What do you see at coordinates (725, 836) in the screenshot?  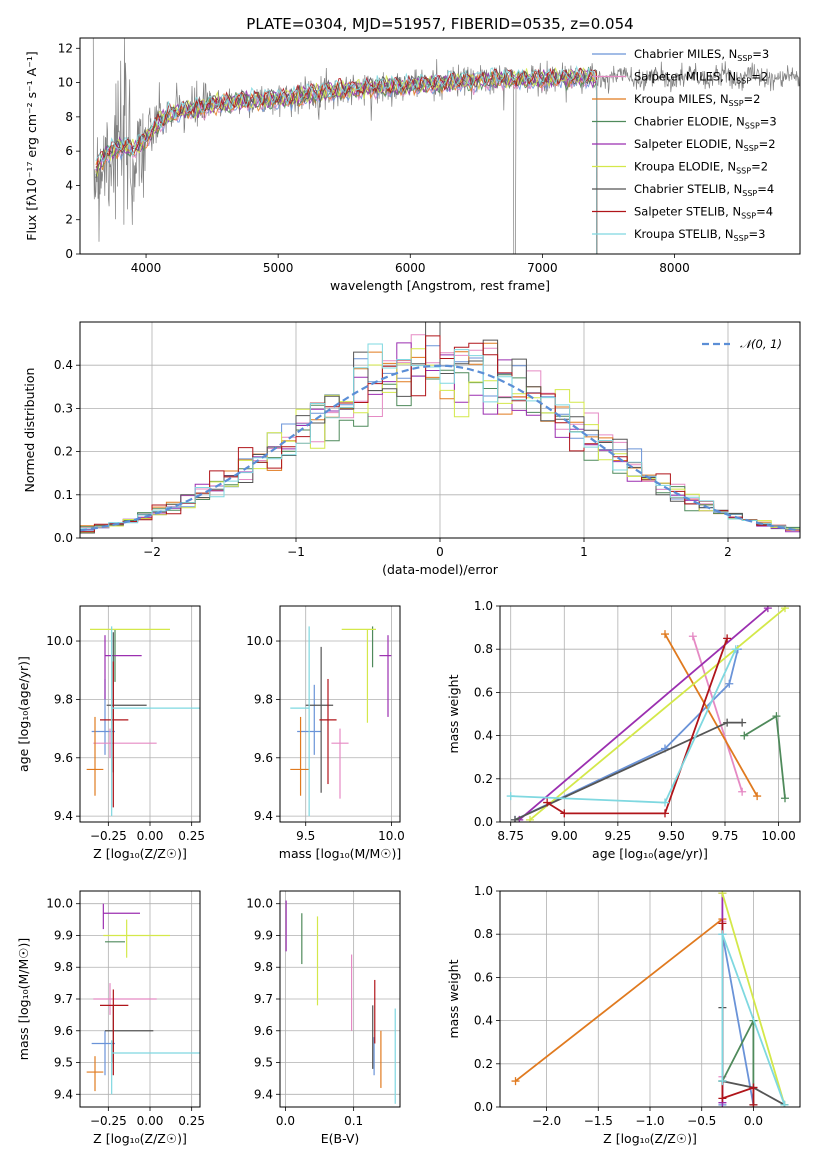 I see `x-tick-label: 9.75` at bounding box center [725, 836].